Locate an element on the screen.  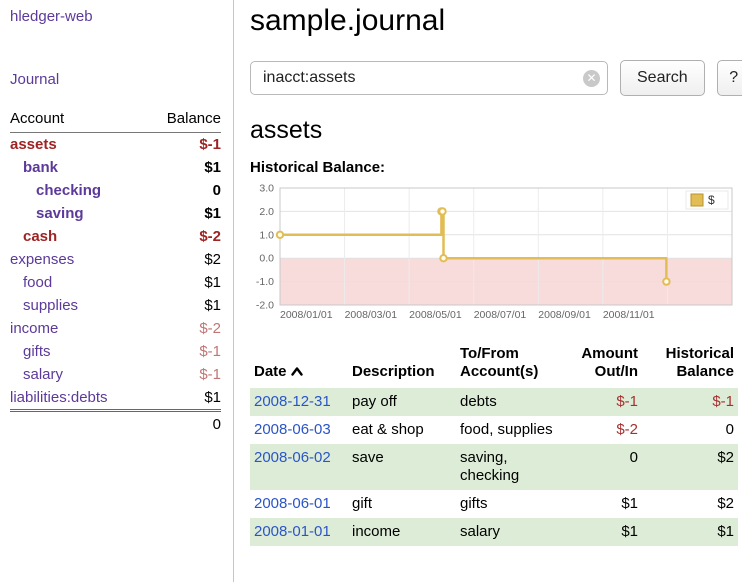
sidebar-account-gifts: gifts is located at coordinates (37, 351).